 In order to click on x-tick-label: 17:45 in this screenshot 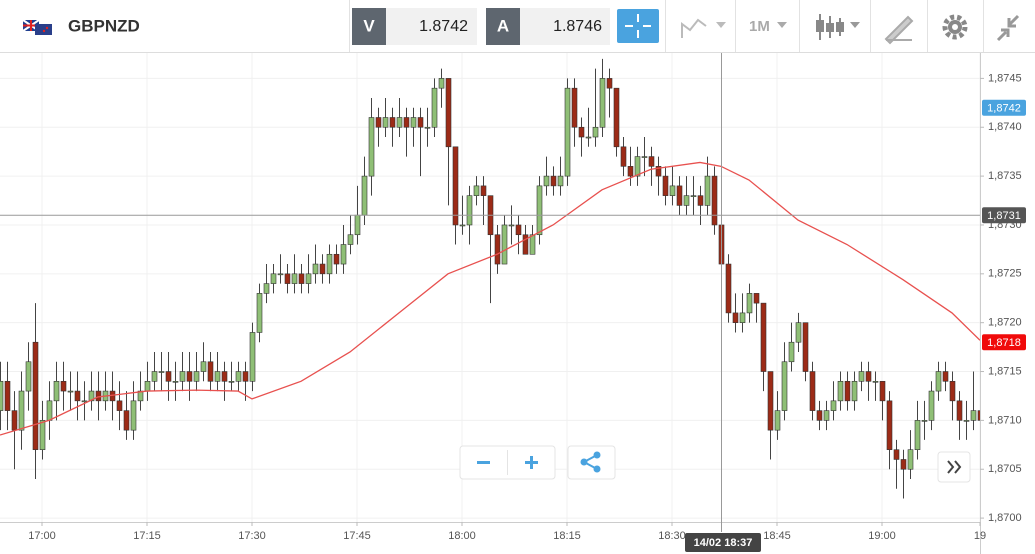, I will do `click(357, 536)`.